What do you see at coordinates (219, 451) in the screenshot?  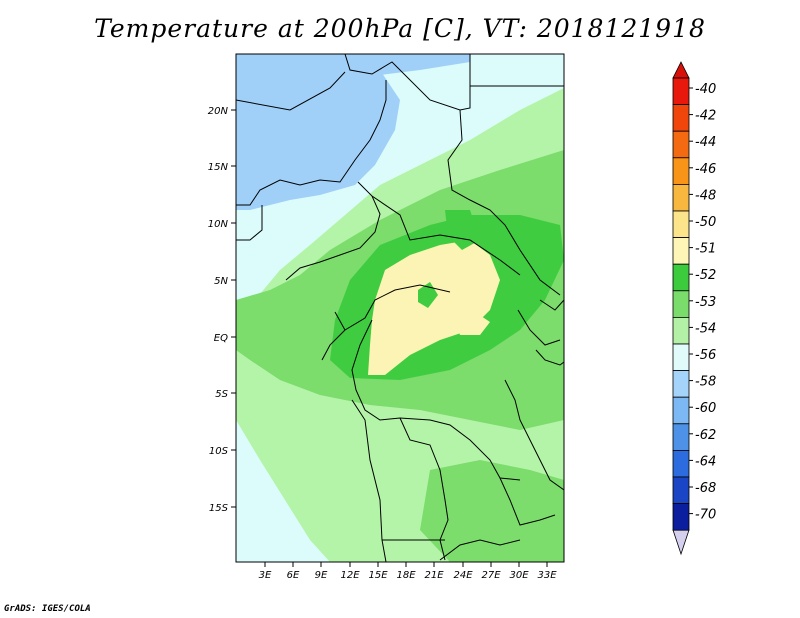 I see `lat-label: 10S` at bounding box center [219, 451].